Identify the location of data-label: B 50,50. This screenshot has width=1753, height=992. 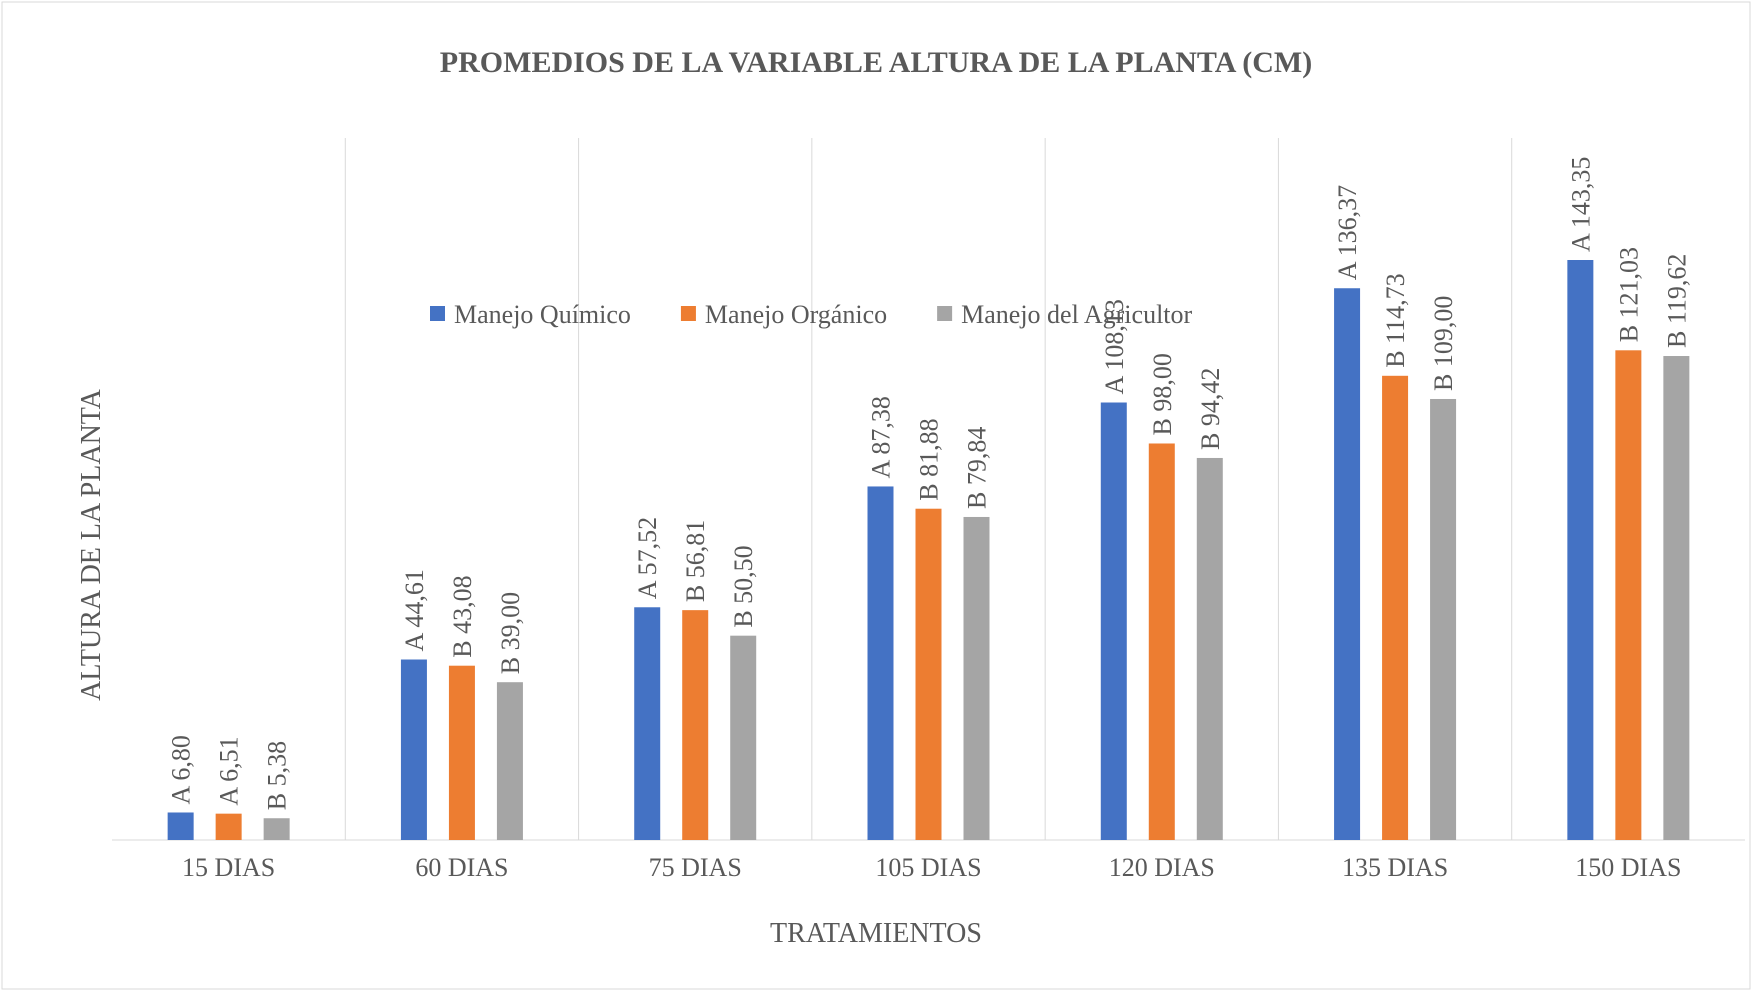
(743, 586).